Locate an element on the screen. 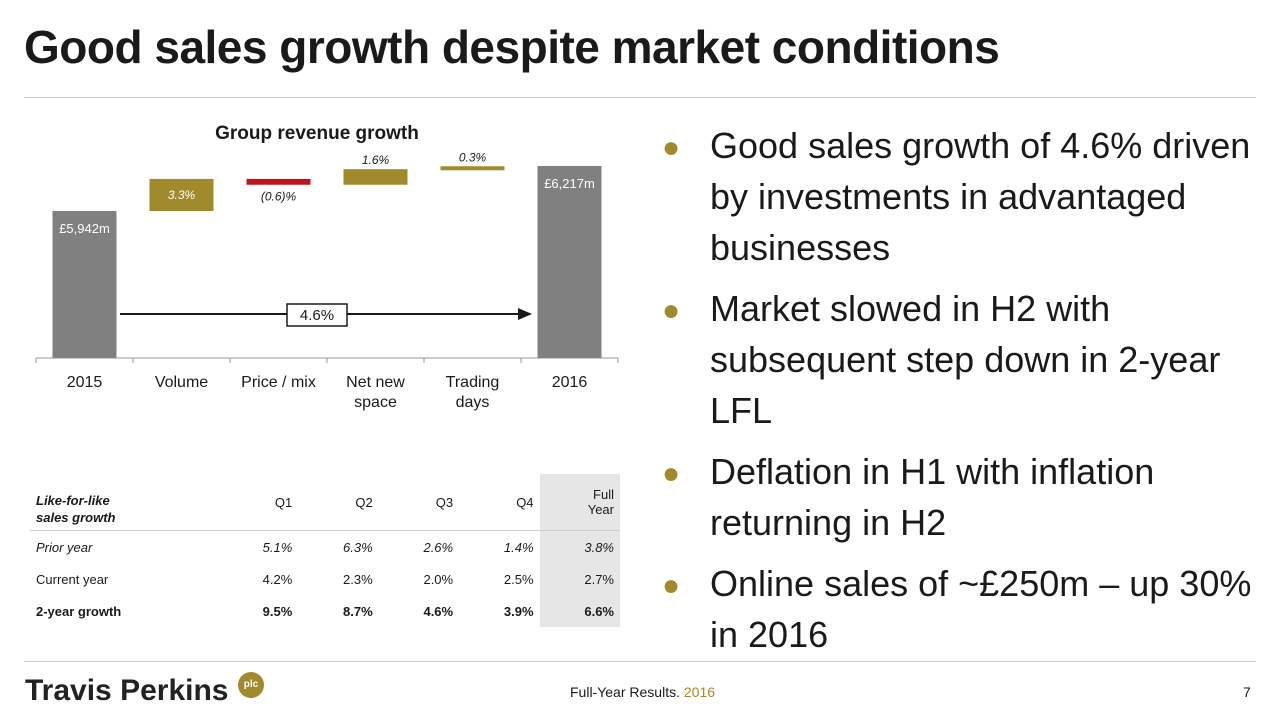  bar-data-label: 3.3% is located at coordinates (182, 195).